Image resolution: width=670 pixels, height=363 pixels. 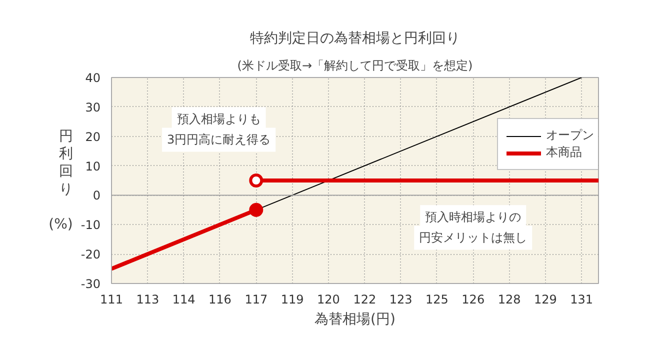 What do you see at coordinates (355, 38) in the screenshot?
I see `chart-title: 特約判定日の為替相場と円利回り` at bounding box center [355, 38].